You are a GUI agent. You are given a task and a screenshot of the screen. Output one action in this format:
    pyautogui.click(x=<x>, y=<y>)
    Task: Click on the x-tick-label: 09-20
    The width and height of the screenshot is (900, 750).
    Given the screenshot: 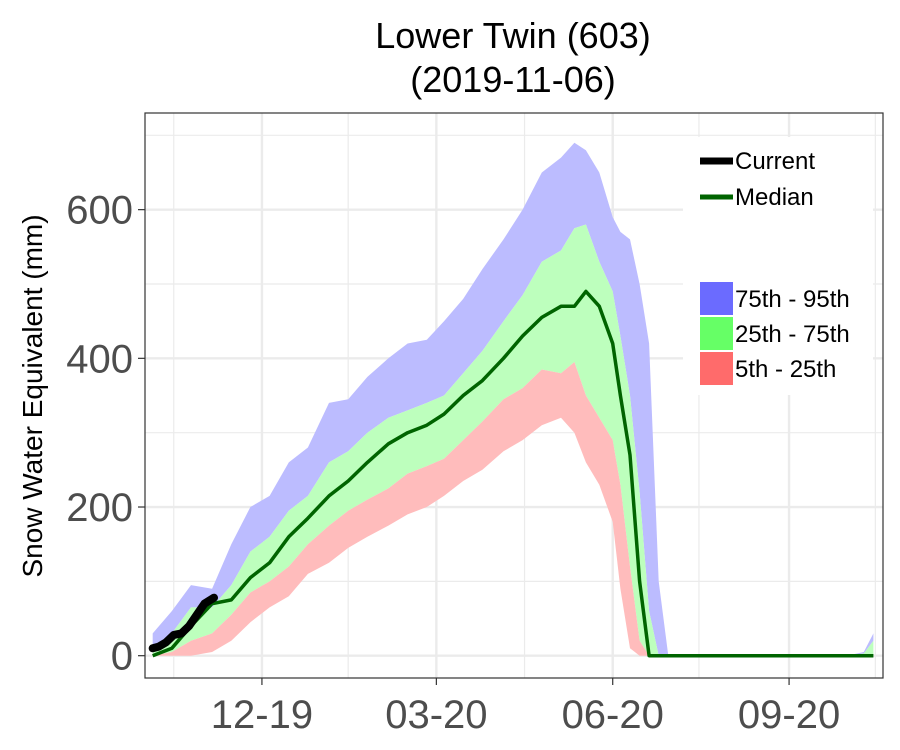 What is the action you would take?
    pyautogui.click(x=789, y=715)
    